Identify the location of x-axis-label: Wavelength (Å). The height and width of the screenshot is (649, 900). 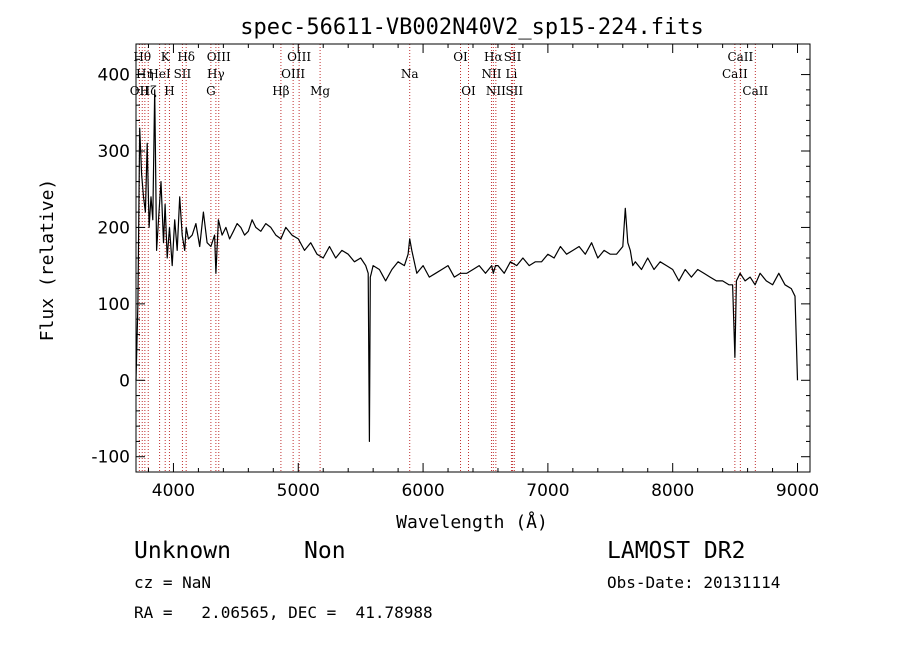
(472, 522).